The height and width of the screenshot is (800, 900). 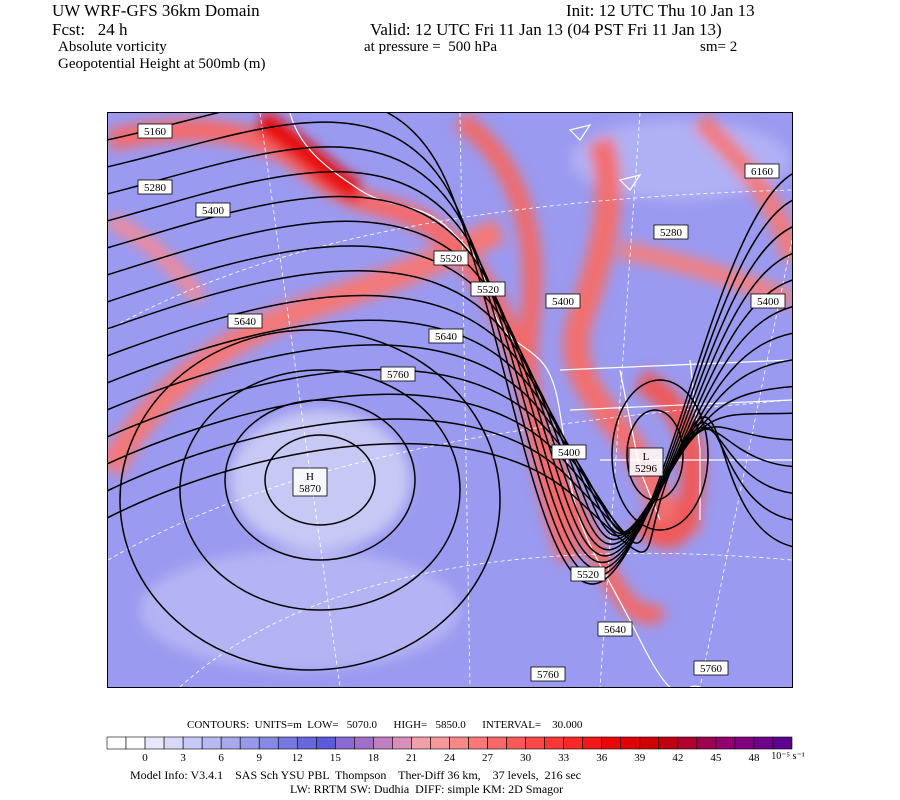 What do you see at coordinates (602, 758) in the screenshot?
I see `colorbar-tick-label: 36` at bounding box center [602, 758].